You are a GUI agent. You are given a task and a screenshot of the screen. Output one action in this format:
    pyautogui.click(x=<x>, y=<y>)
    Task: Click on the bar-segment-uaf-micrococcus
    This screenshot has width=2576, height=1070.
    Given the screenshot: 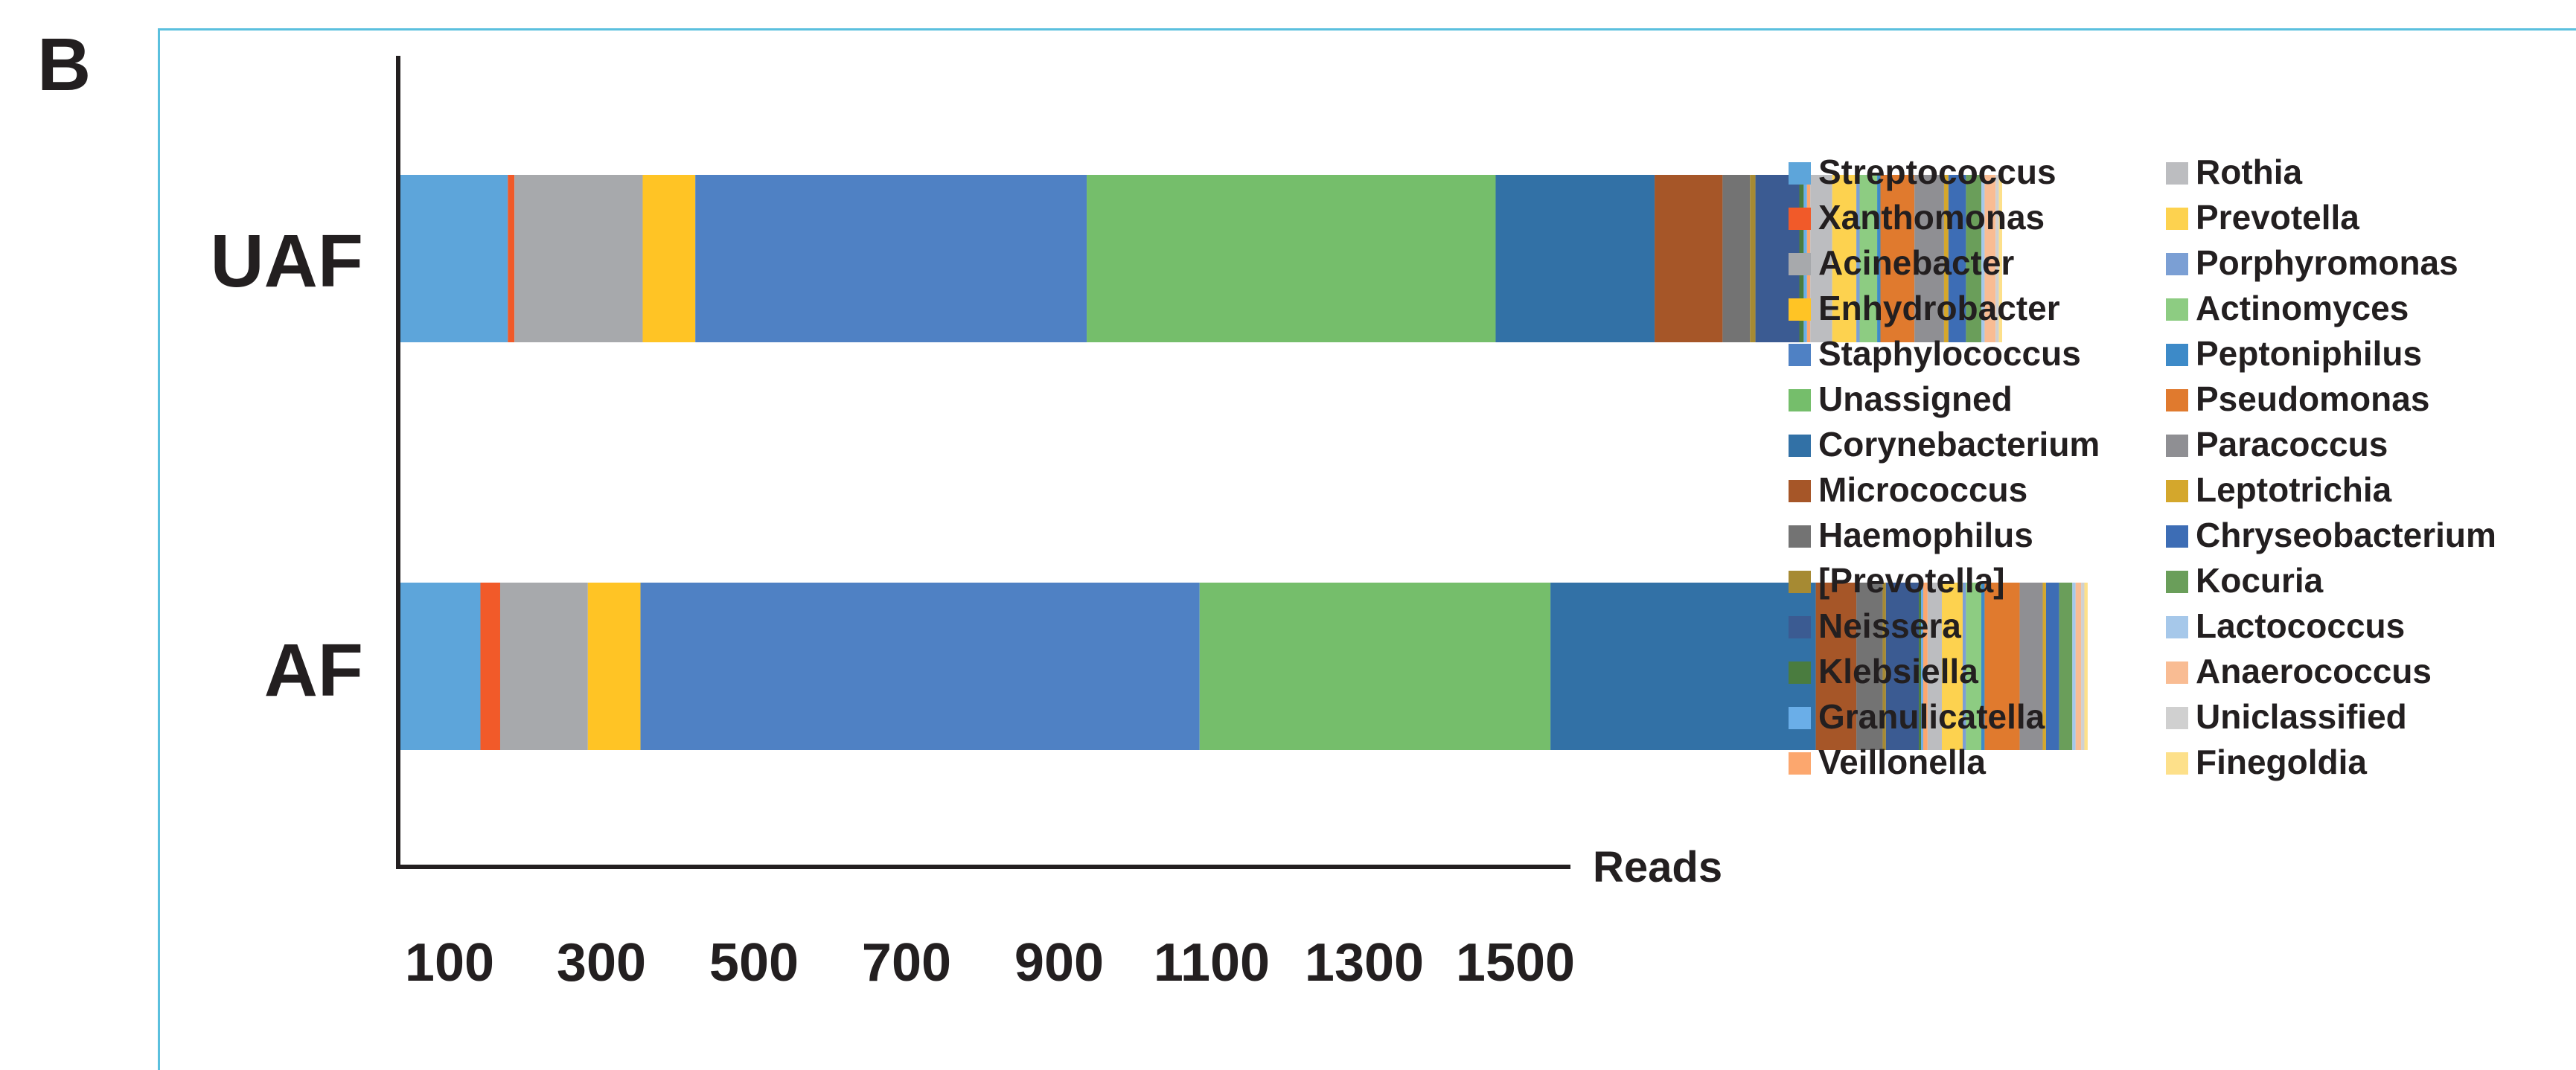 What is the action you would take?
    pyautogui.click(x=1689, y=258)
    